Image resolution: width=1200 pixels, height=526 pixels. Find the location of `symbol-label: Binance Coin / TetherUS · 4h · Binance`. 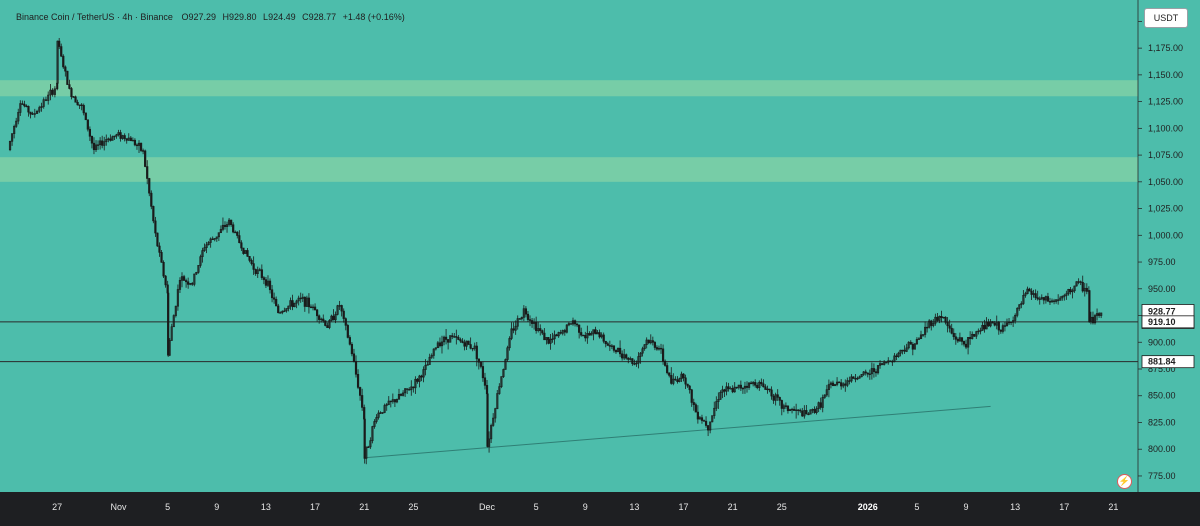

symbol-label: Binance Coin / TetherUS · 4h · Binance is located at coordinates (94, 17).